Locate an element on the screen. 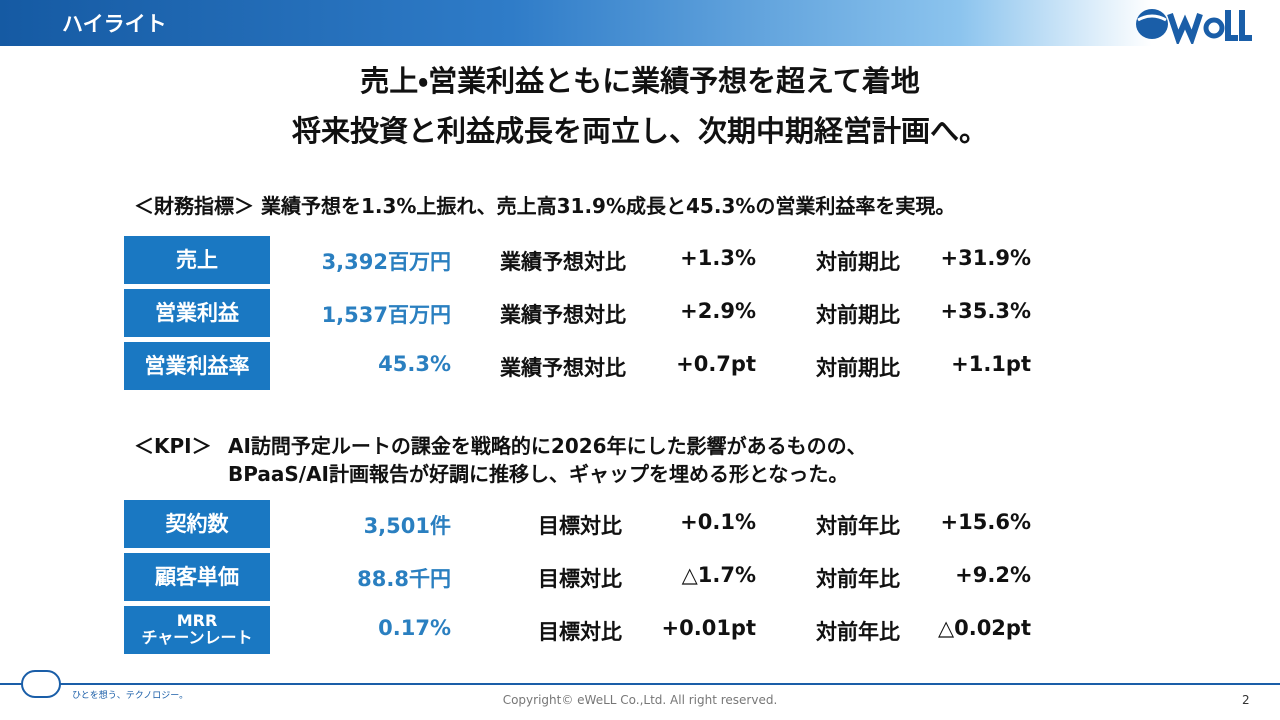 The image size is (1280, 720). section-heading: ＜KPI＞ is located at coordinates (173, 446).